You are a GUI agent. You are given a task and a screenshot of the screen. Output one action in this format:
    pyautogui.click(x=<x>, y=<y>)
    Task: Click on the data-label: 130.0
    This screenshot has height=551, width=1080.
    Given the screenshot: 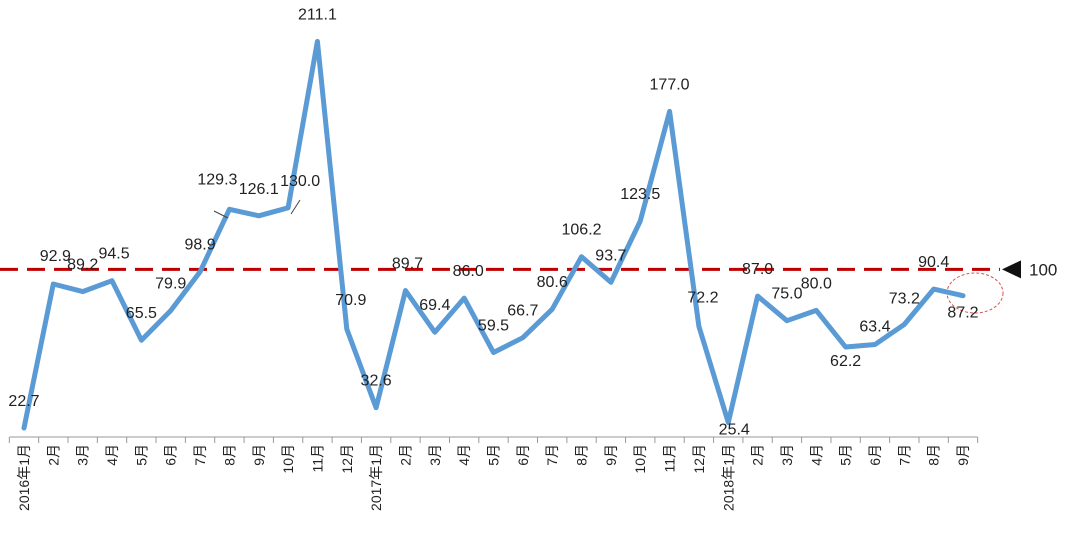 What is the action you would take?
    pyautogui.click(x=300, y=181)
    